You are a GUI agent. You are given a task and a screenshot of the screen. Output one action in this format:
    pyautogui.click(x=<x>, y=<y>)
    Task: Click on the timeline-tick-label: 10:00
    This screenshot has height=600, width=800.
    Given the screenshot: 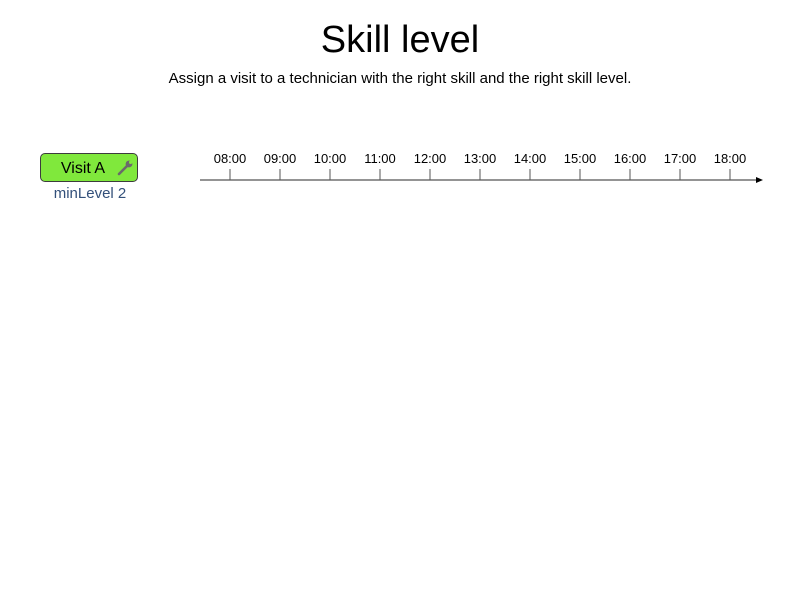 What is the action you would take?
    pyautogui.click(x=330, y=158)
    